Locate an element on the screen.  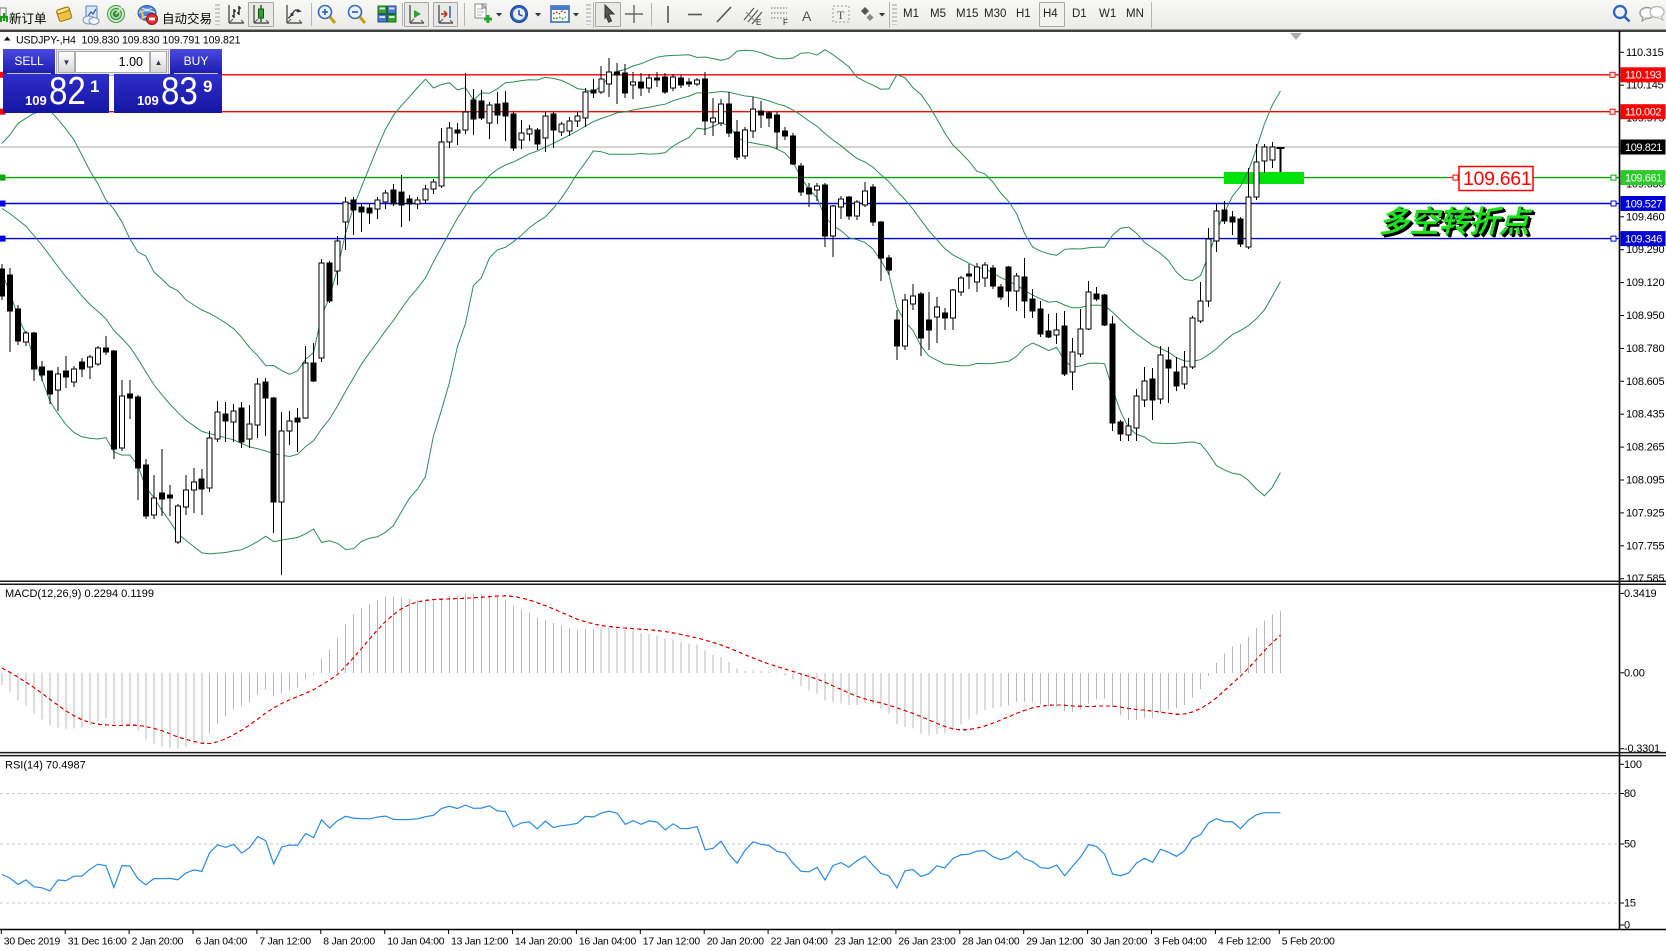
svg-text: 110.145 is located at coordinates (1645, 86).